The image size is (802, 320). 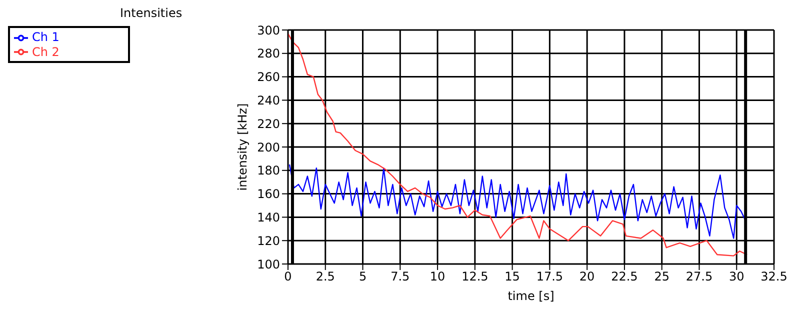 I want to click on x-tick-label: 20, so click(x=587, y=277).